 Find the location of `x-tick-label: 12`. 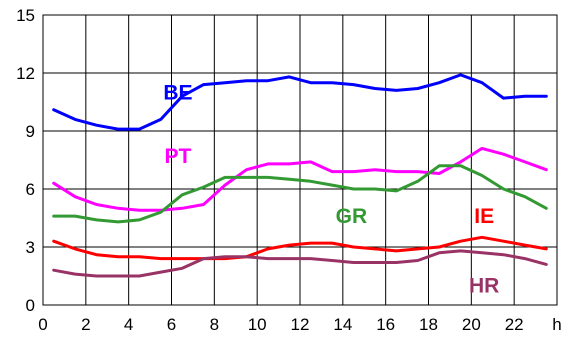

x-tick-label: 12 is located at coordinates (300, 324).